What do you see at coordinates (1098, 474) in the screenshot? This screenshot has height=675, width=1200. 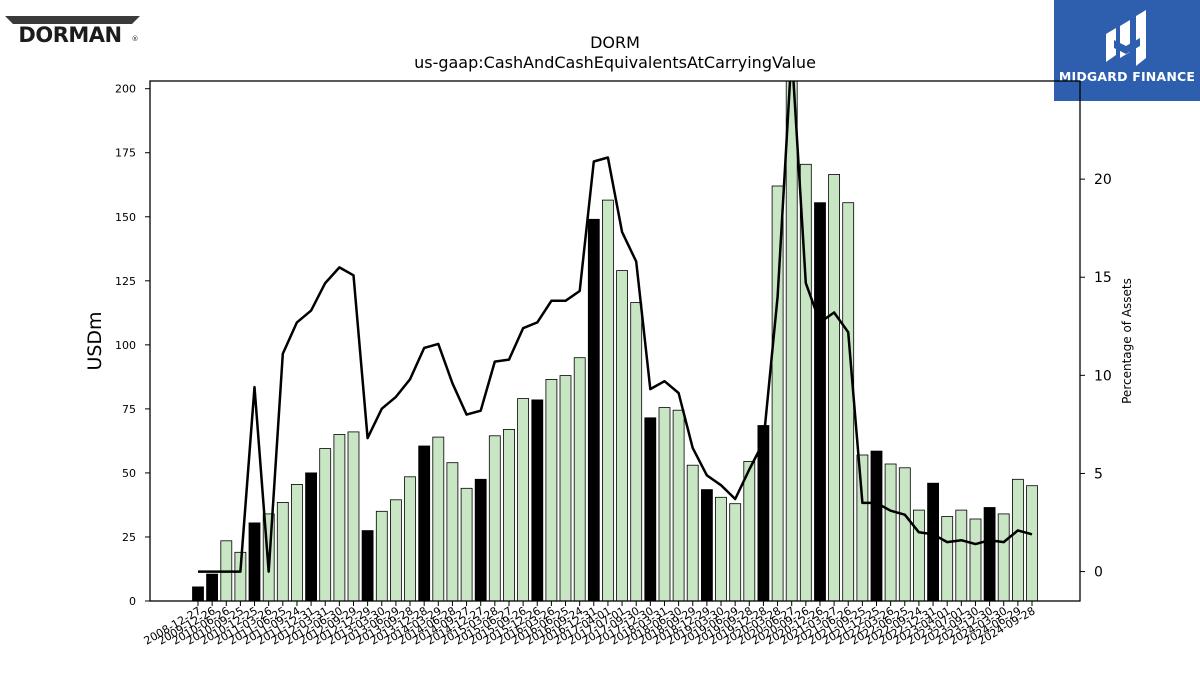 I see `y2-tick-label: 5` at bounding box center [1098, 474].